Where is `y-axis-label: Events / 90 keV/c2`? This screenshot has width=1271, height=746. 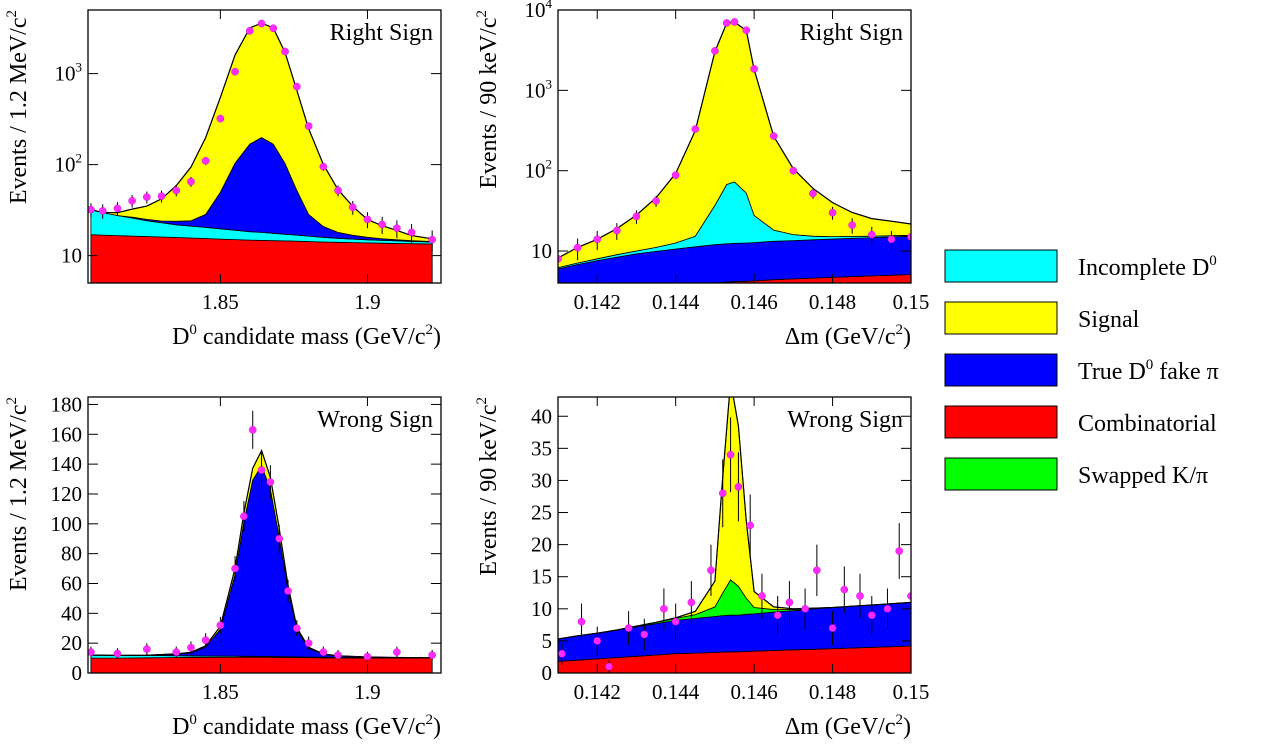
y-axis-label: Events / 90 keV/c2 is located at coordinates (488, 486).